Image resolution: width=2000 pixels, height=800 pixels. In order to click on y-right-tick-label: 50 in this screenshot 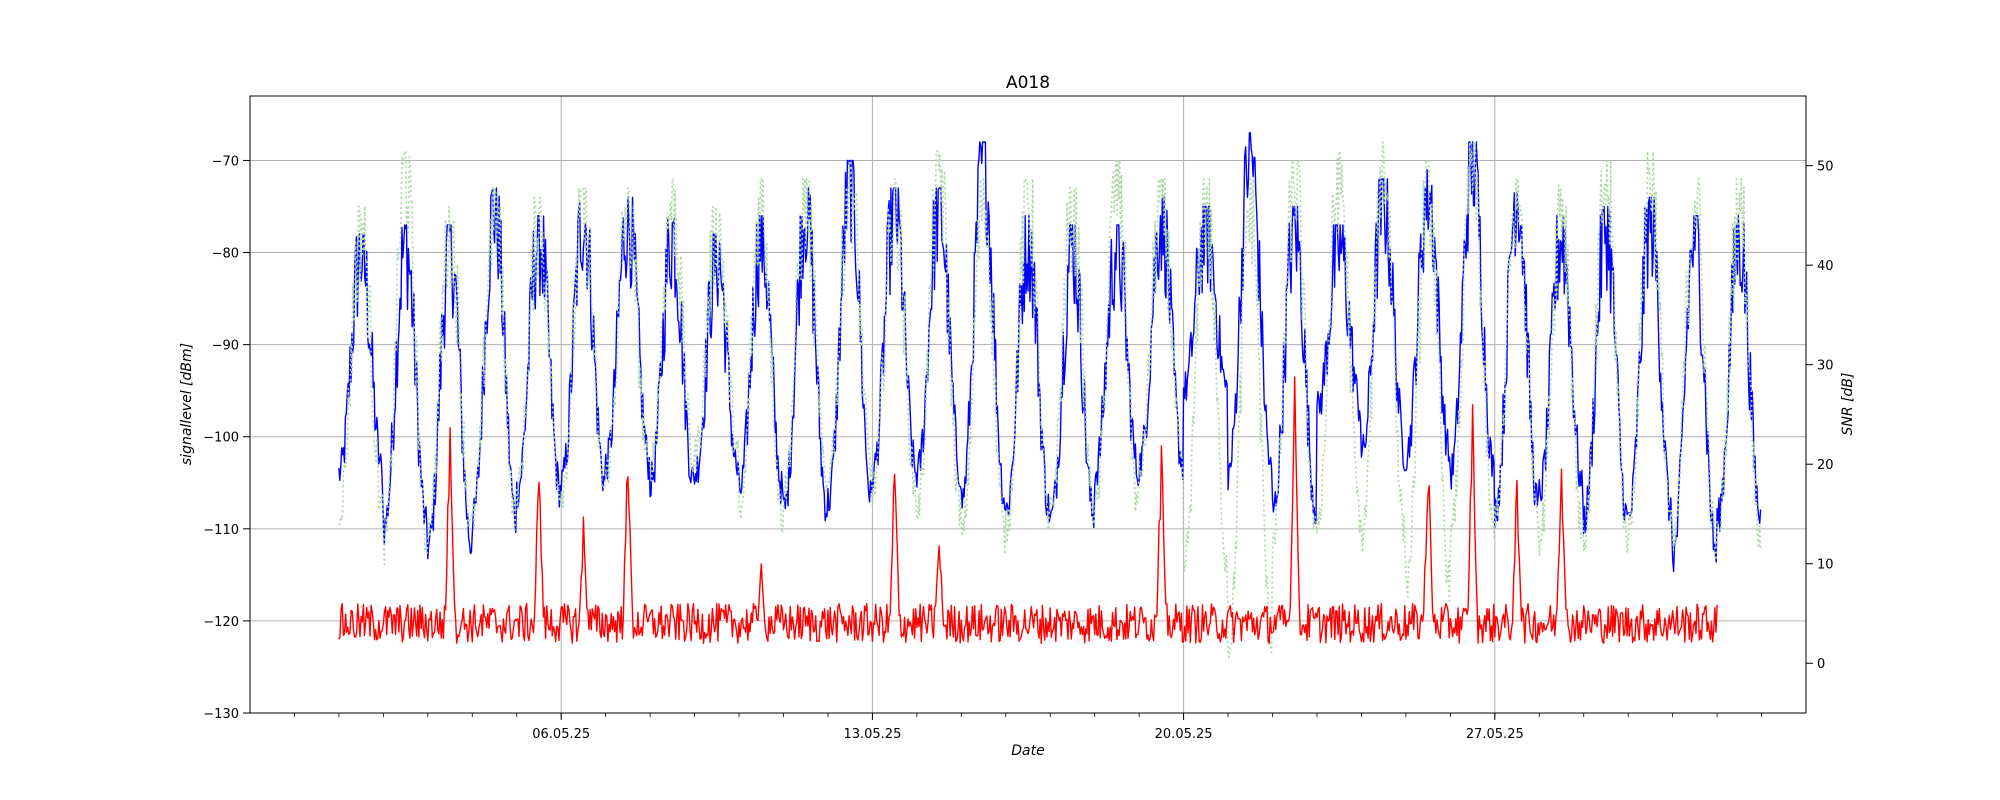, I will do `click(1825, 167)`.